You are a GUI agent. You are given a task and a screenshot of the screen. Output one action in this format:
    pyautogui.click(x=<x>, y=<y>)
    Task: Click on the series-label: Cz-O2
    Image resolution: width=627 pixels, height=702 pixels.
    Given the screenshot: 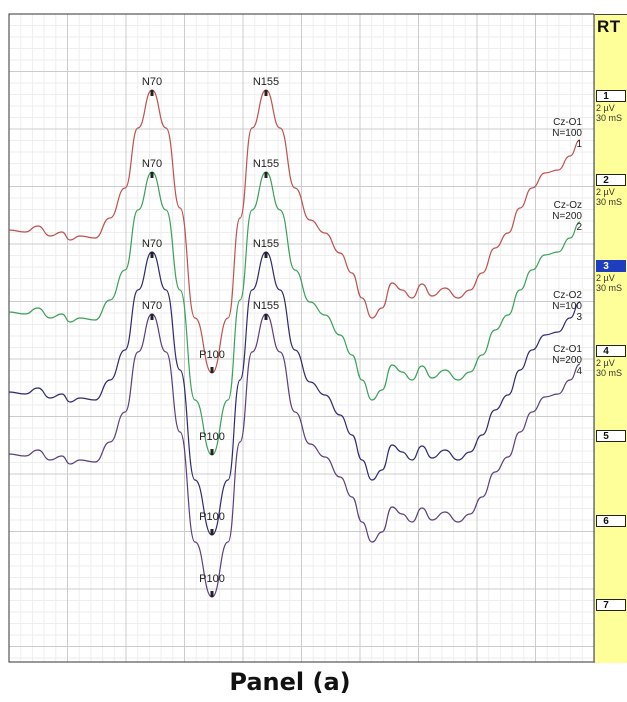 What is the action you would take?
    pyautogui.click(x=567, y=295)
    